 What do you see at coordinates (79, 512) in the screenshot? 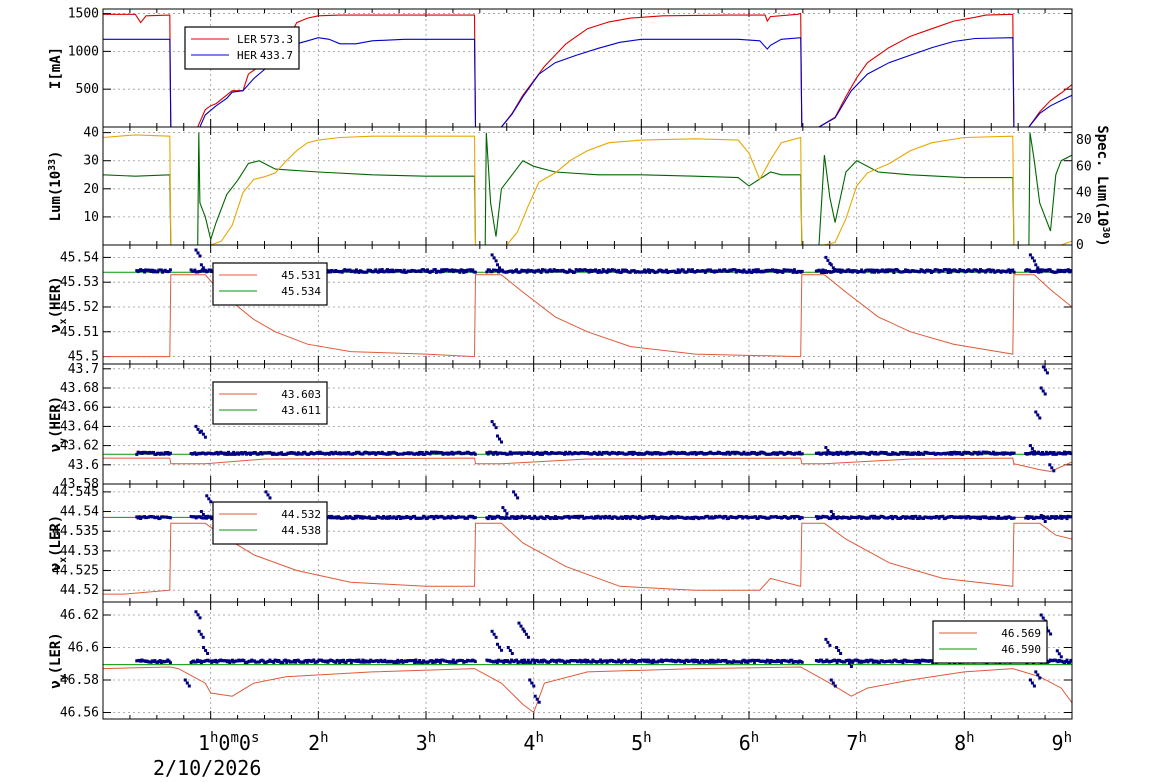
I see `y-tick-label: 44.54` at bounding box center [79, 512].